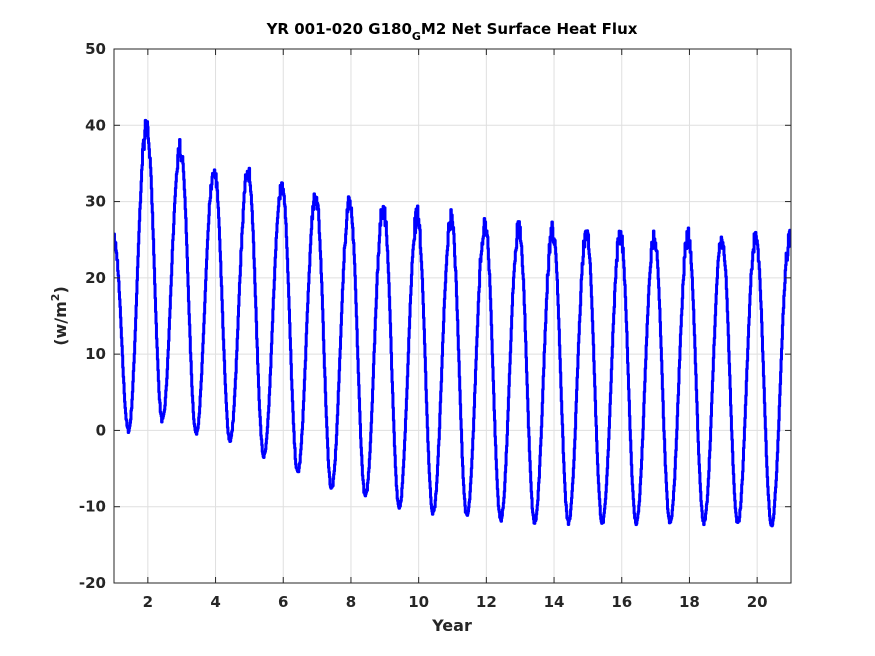  What do you see at coordinates (215, 602) in the screenshot?
I see `x-tick-label: 4` at bounding box center [215, 602].